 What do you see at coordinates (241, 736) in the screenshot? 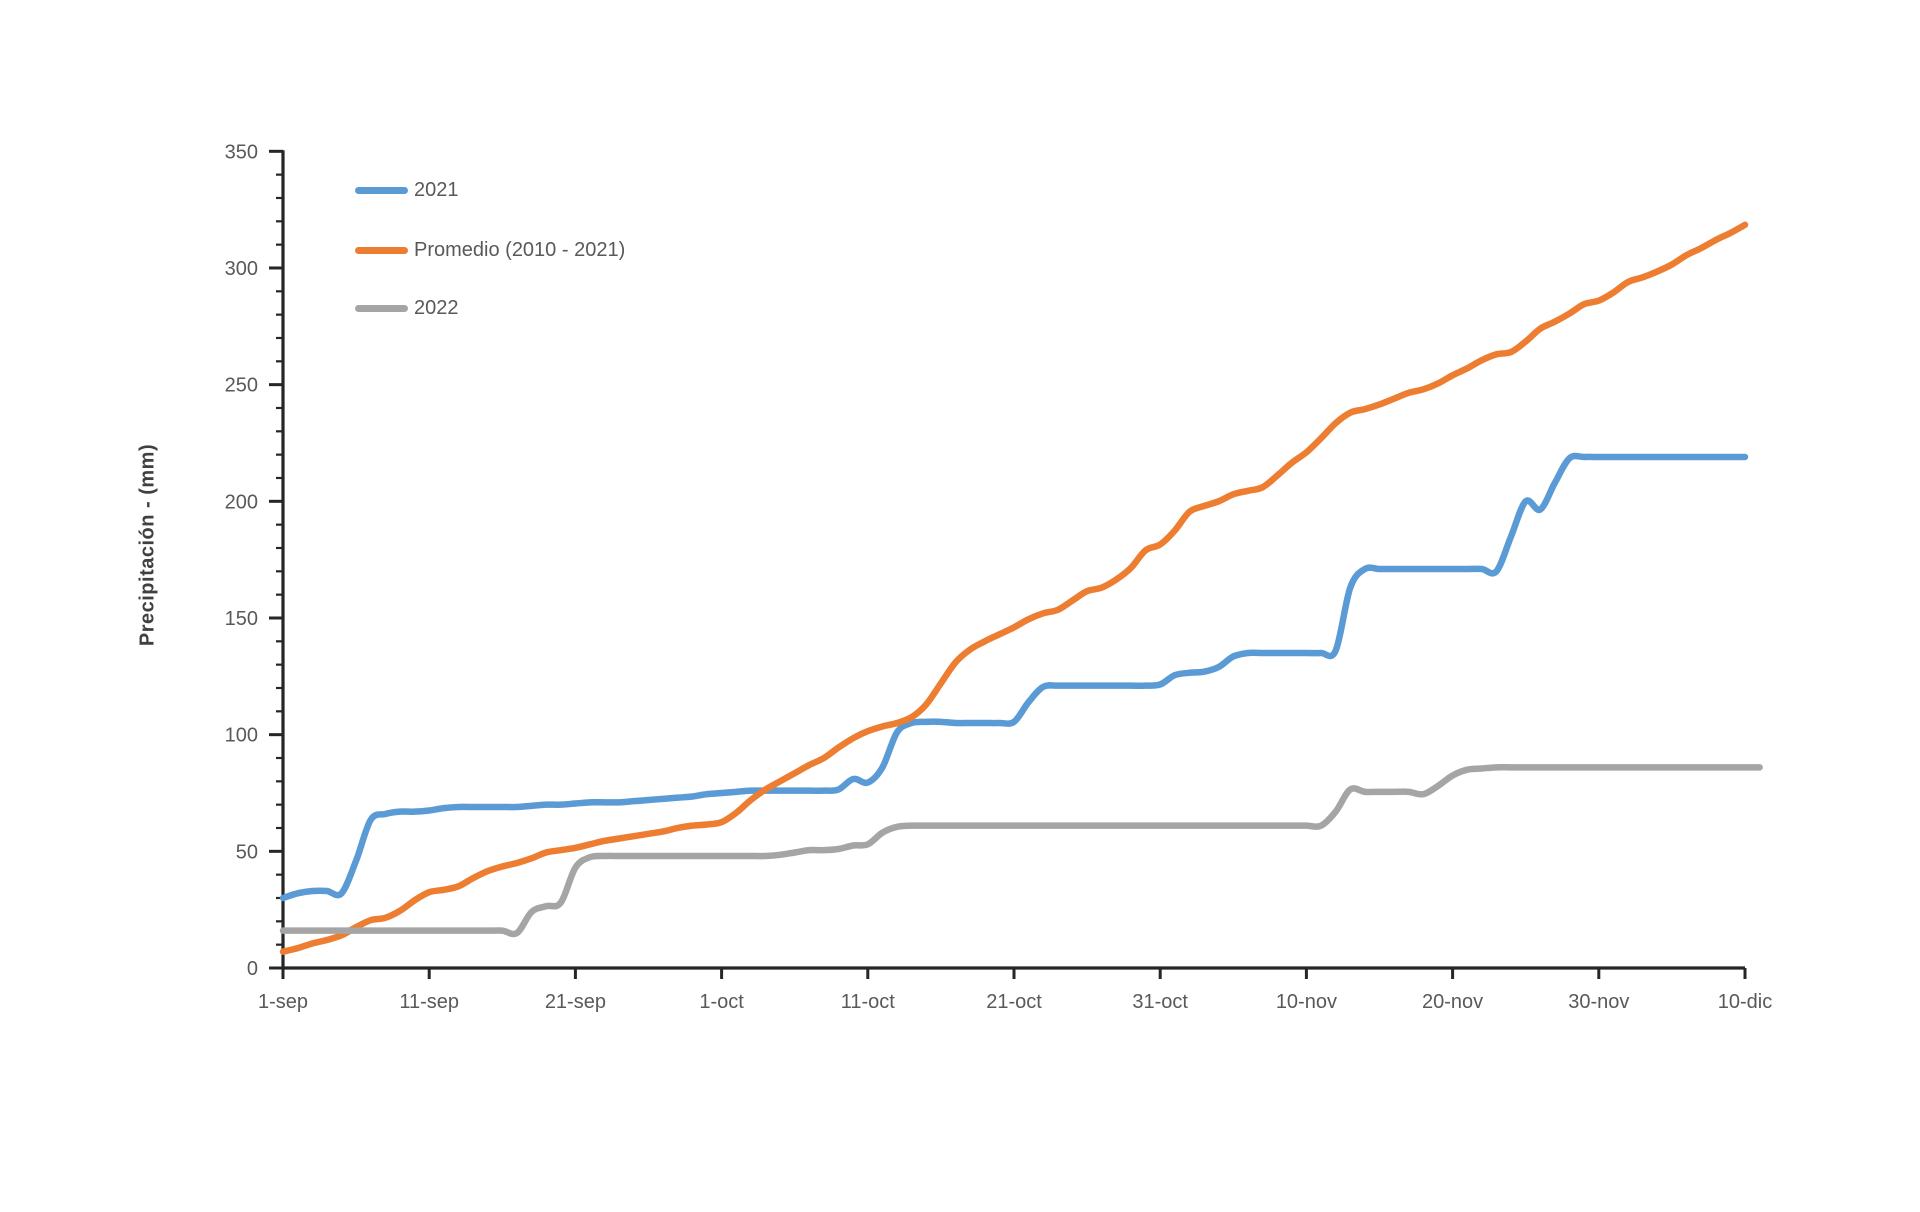
I see `y-tick-label: 100` at bounding box center [241, 736].